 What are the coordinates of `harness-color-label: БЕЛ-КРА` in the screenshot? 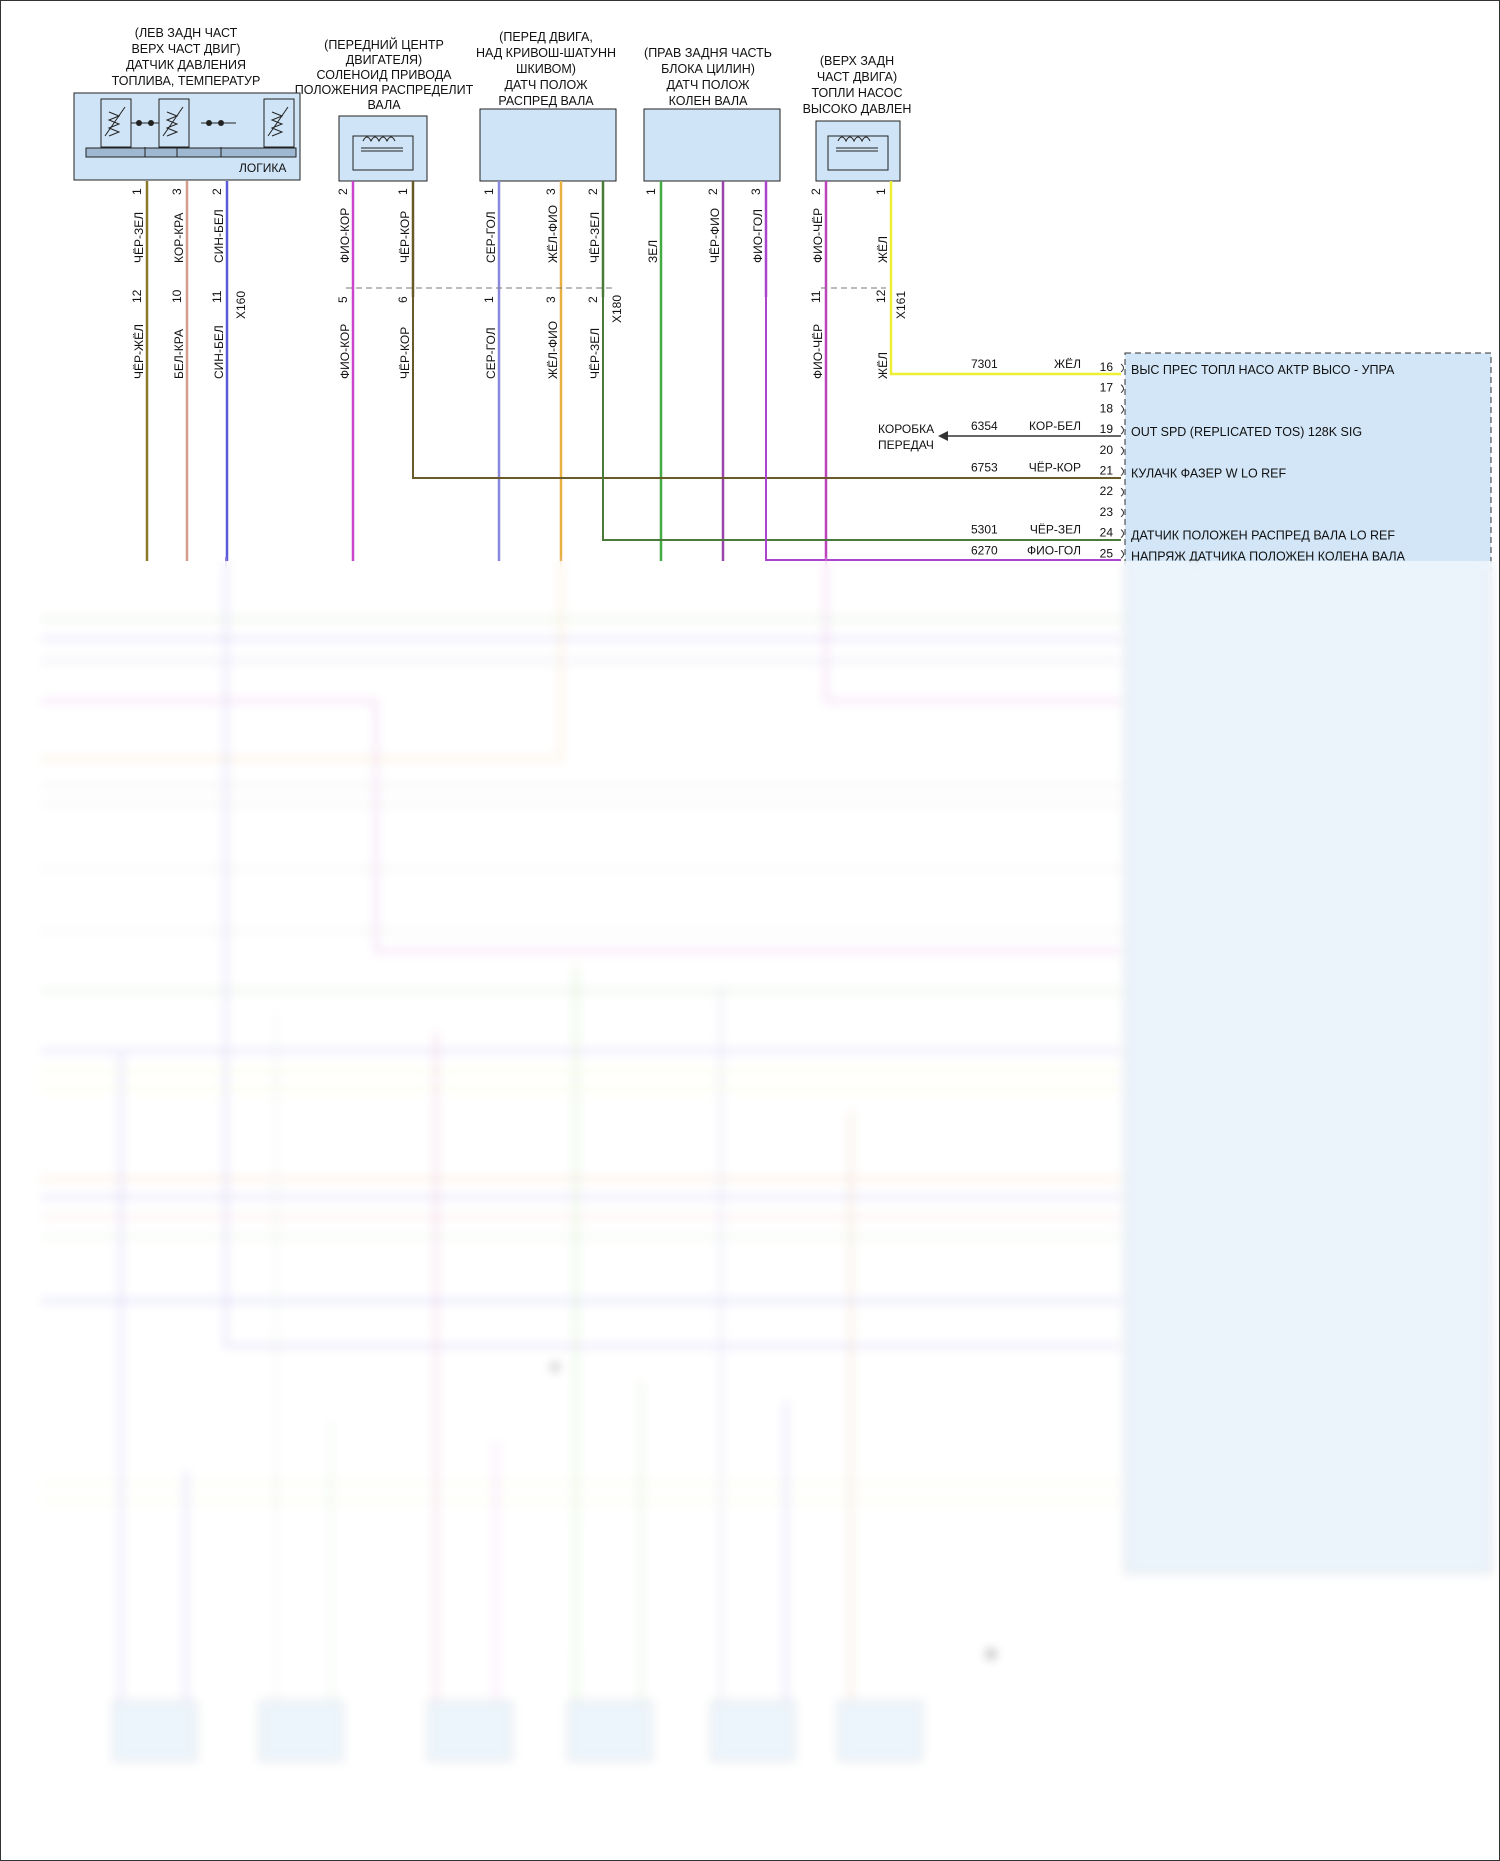 It's located at (179, 354).